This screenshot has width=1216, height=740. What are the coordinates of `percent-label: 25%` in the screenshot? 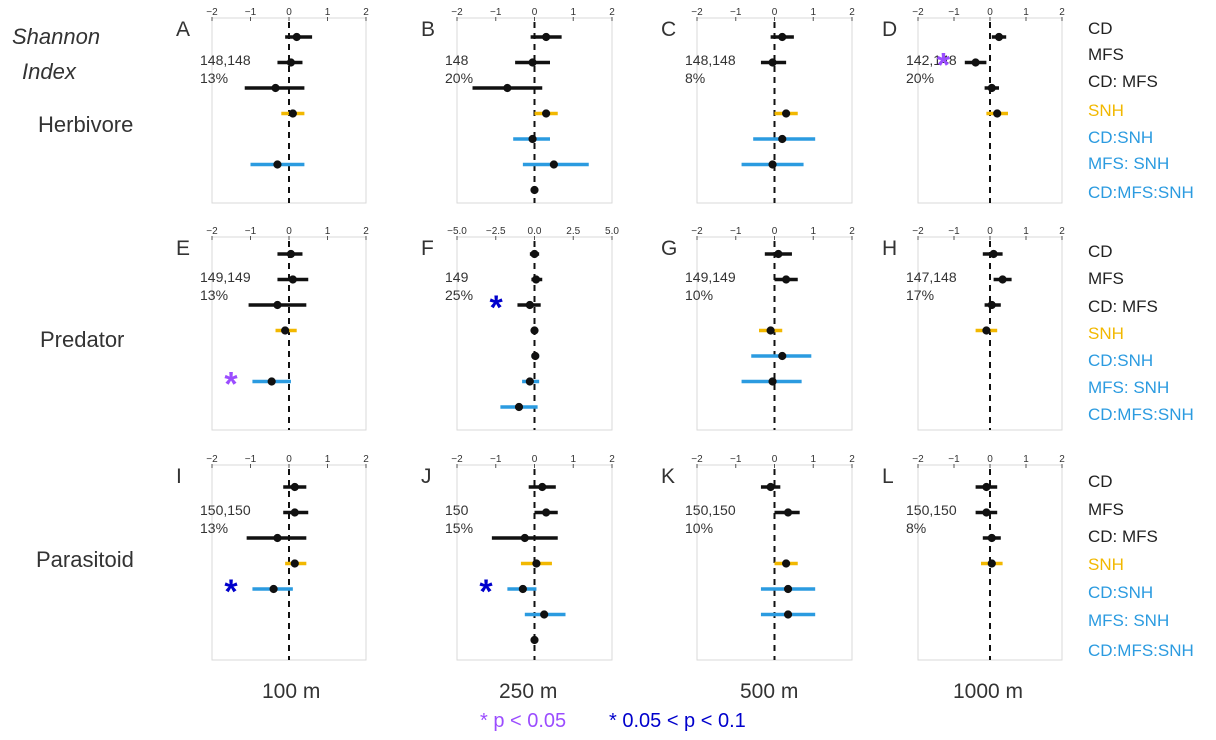 It's located at (459, 295).